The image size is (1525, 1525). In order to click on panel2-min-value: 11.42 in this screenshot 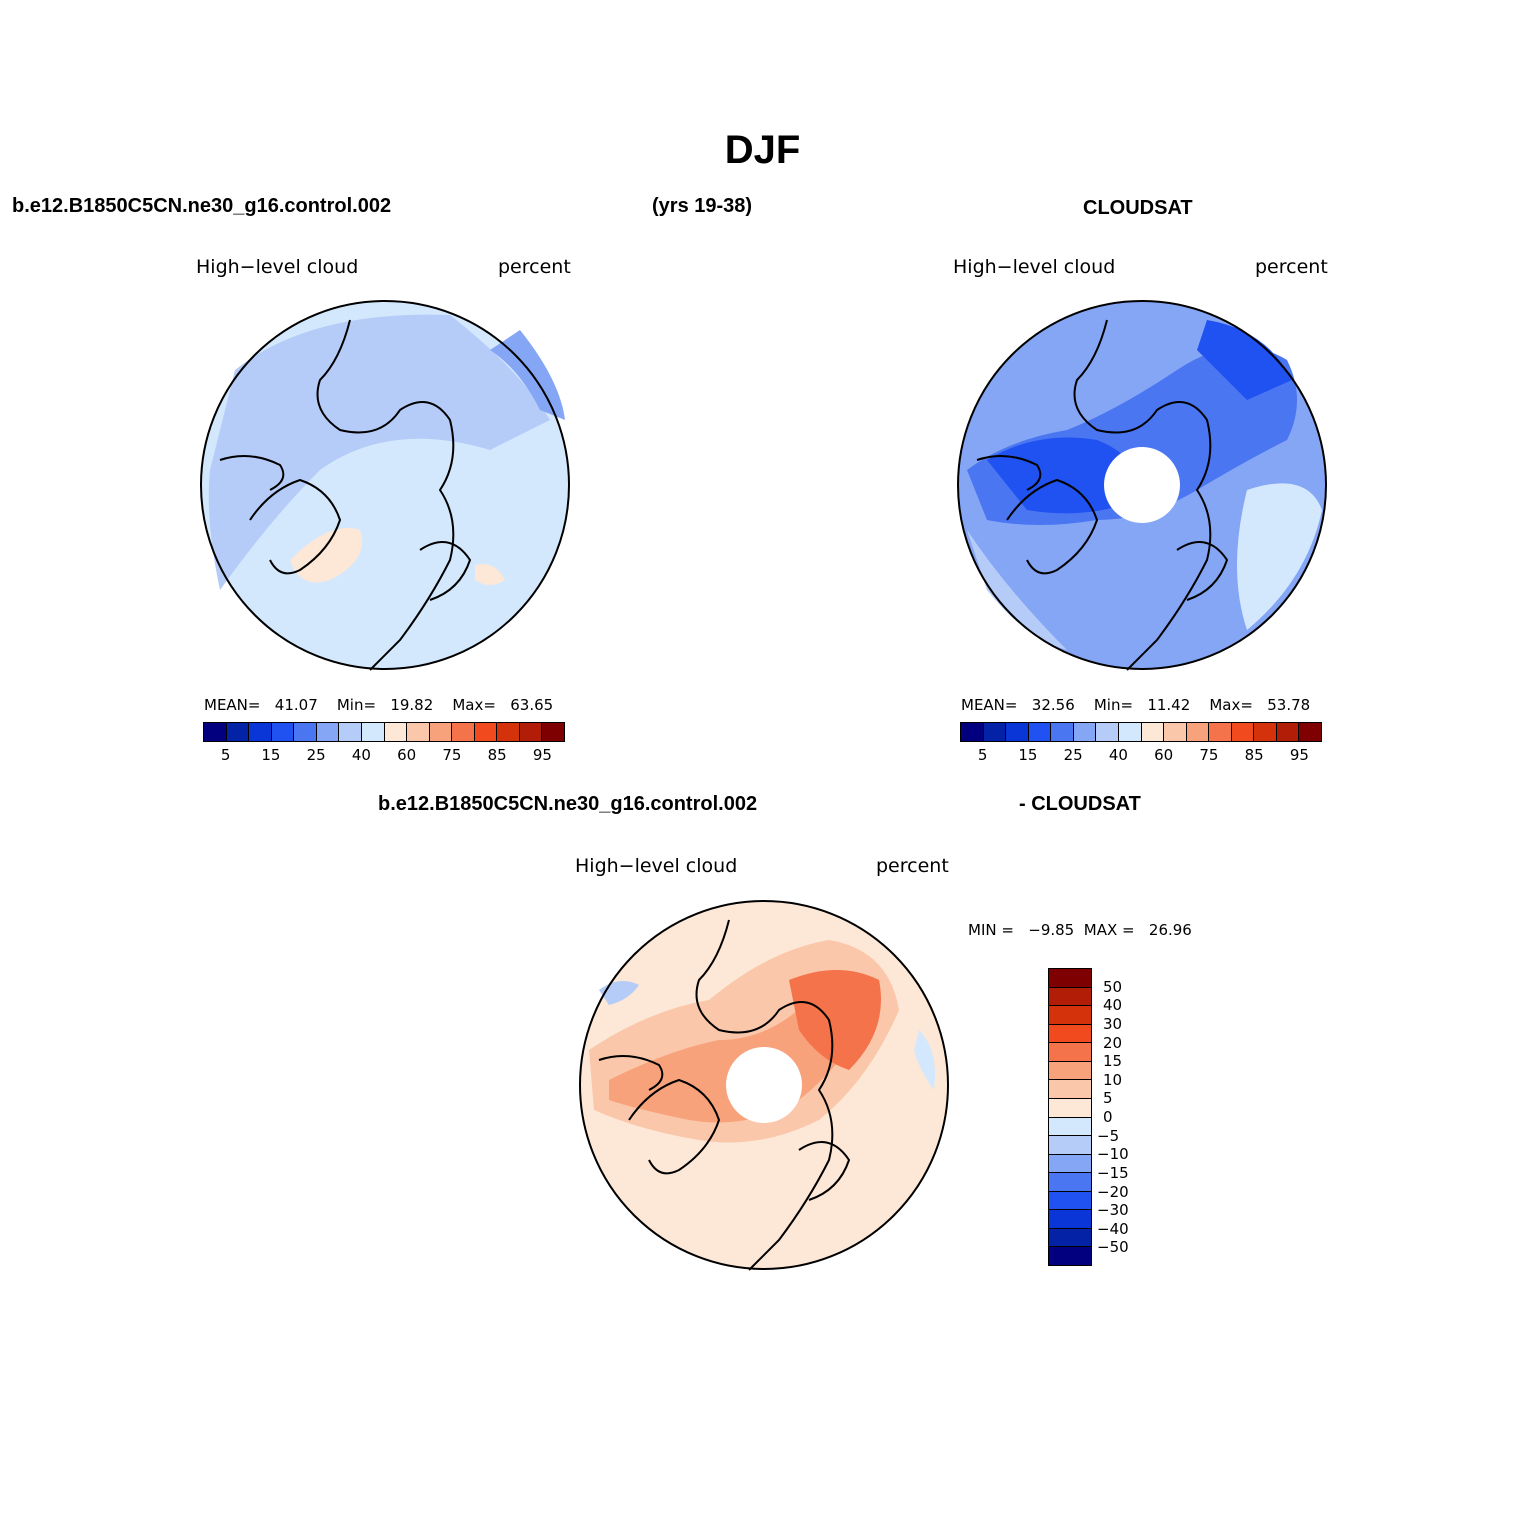, I will do `click(1169, 705)`.